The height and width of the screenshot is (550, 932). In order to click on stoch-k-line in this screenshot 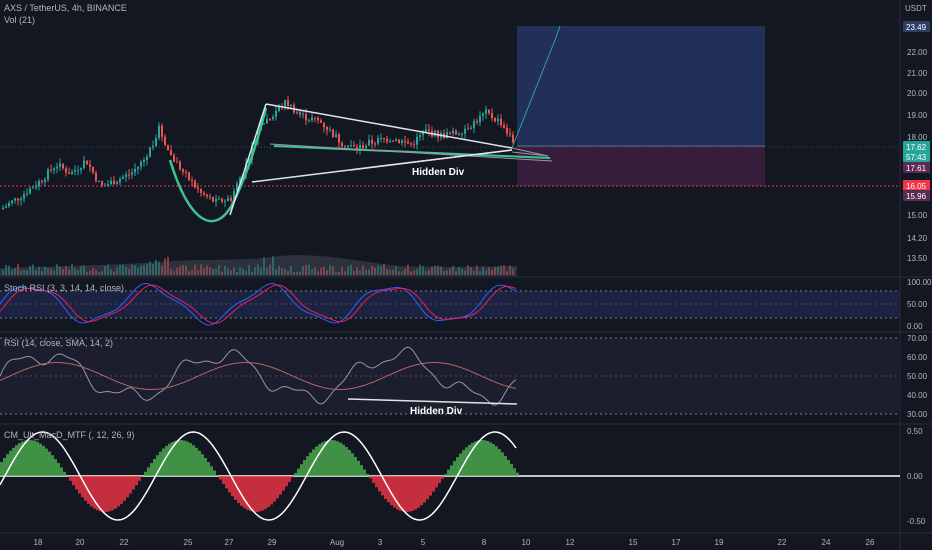, I will do `click(258, 304)`.